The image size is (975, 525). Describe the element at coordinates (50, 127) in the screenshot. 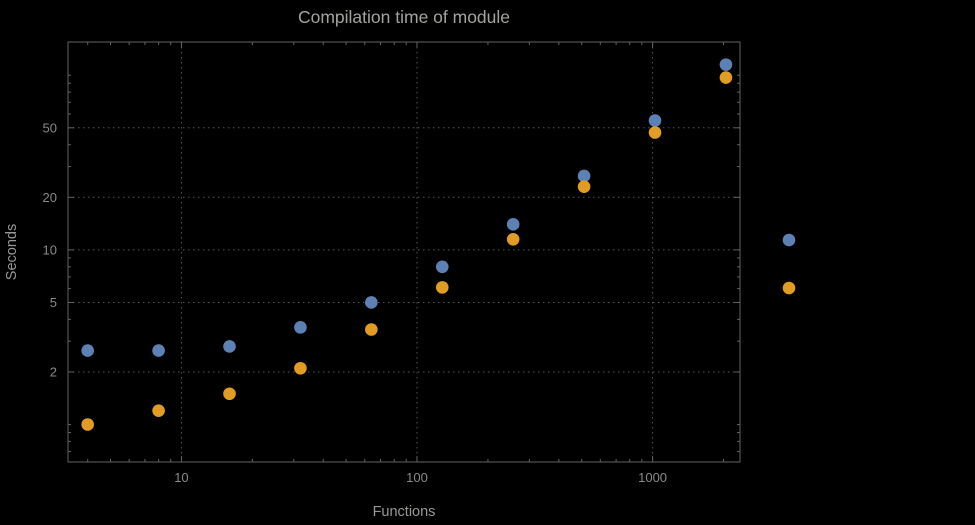

I see `y-tick-label: 50` at that location.